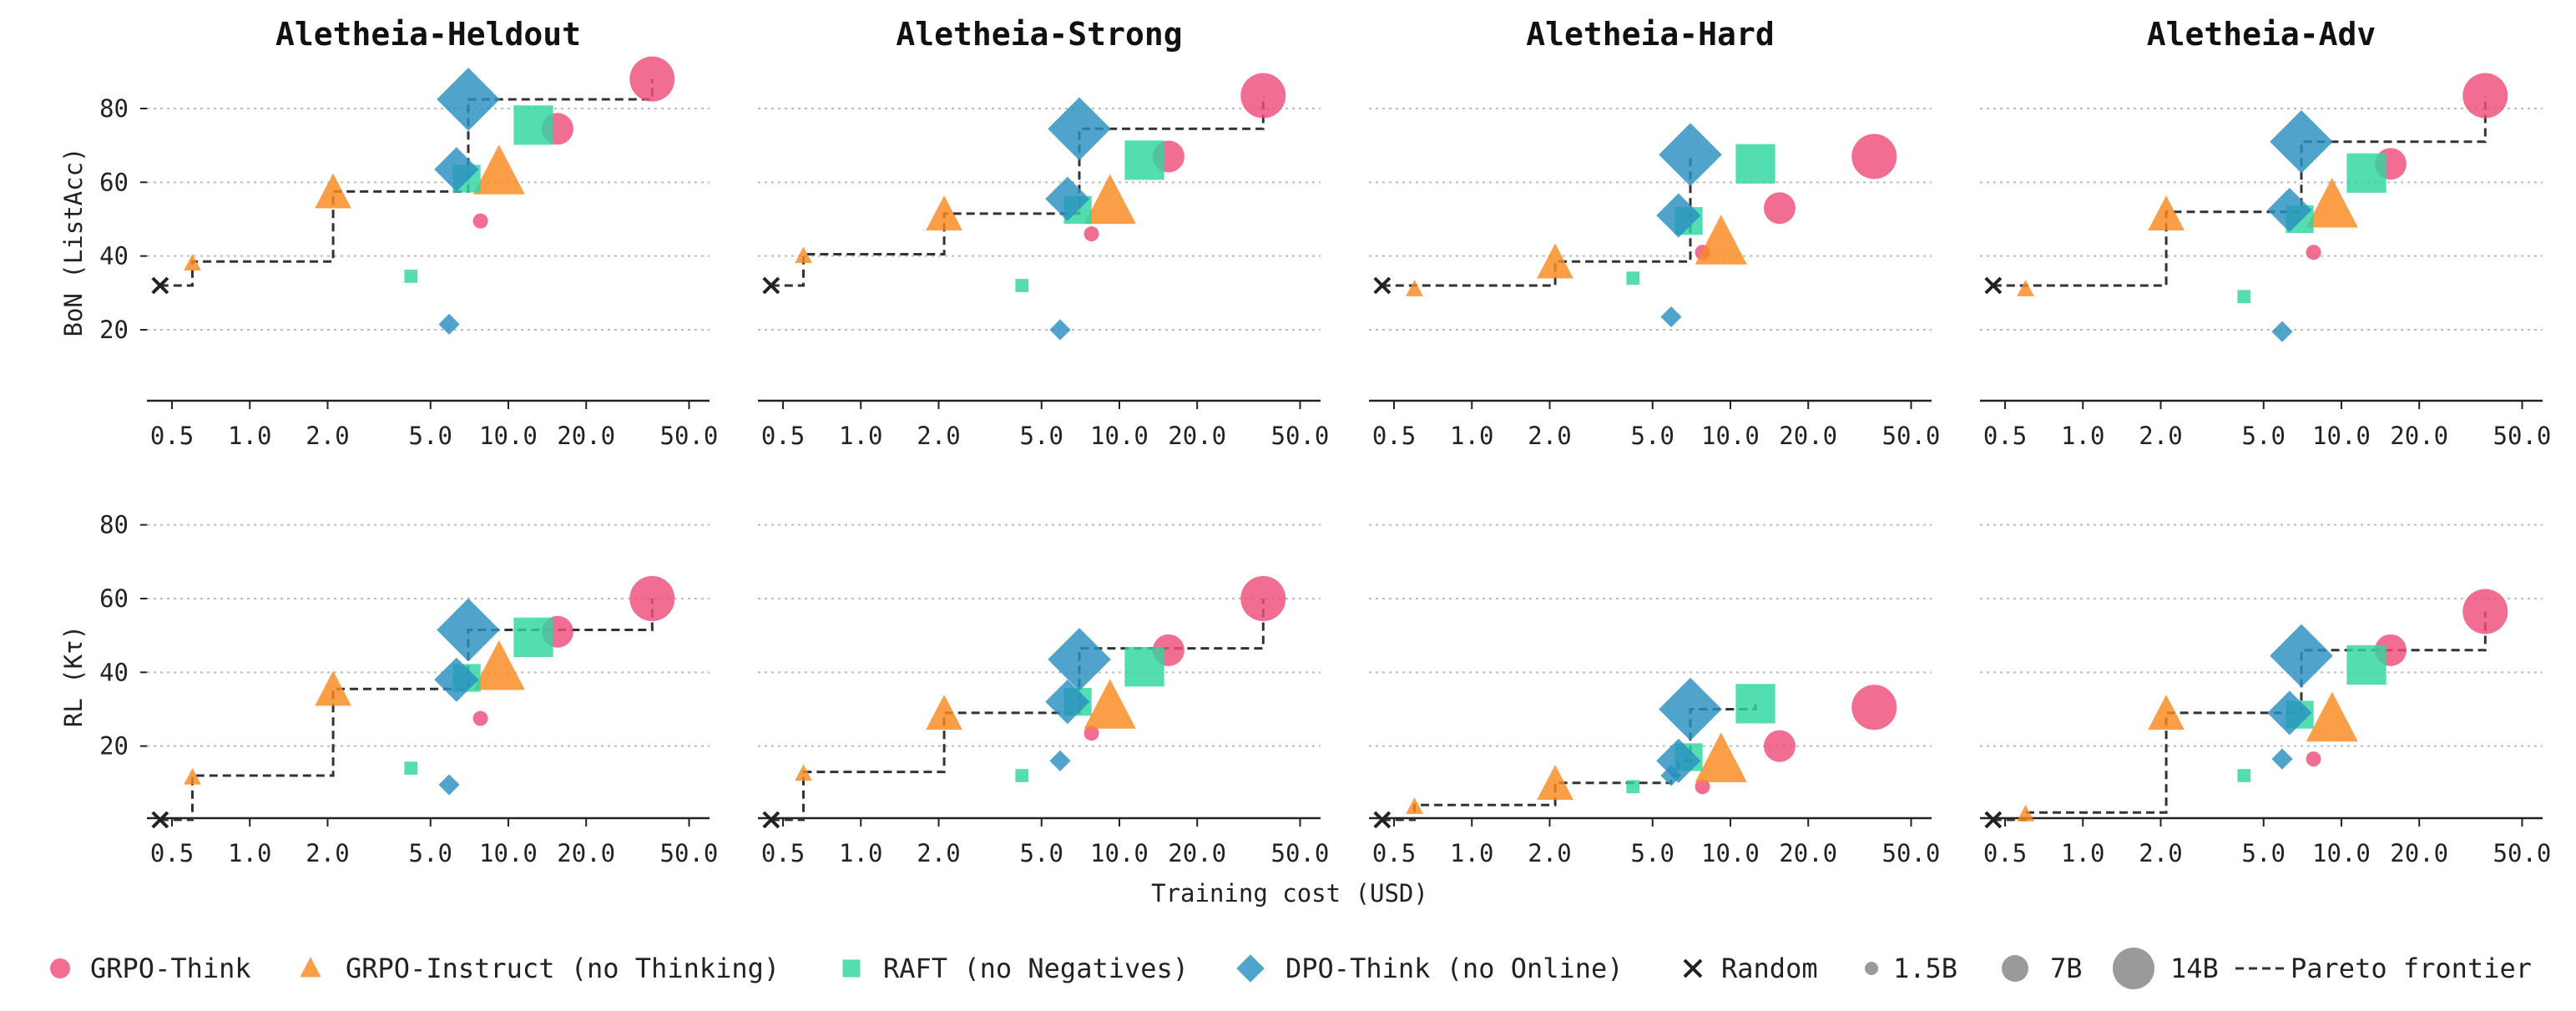  I want to click on x-tick-label: 2.0, so click(2160, 853).